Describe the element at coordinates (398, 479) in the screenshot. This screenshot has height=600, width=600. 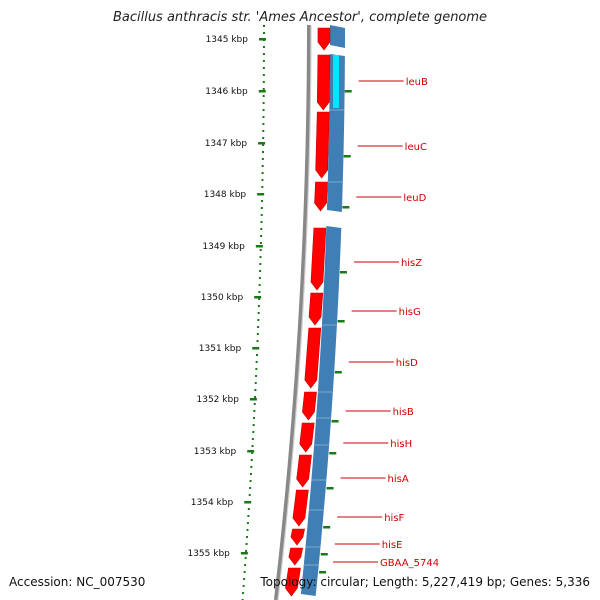
I see `gene-label-hisa: hisA` at that location.